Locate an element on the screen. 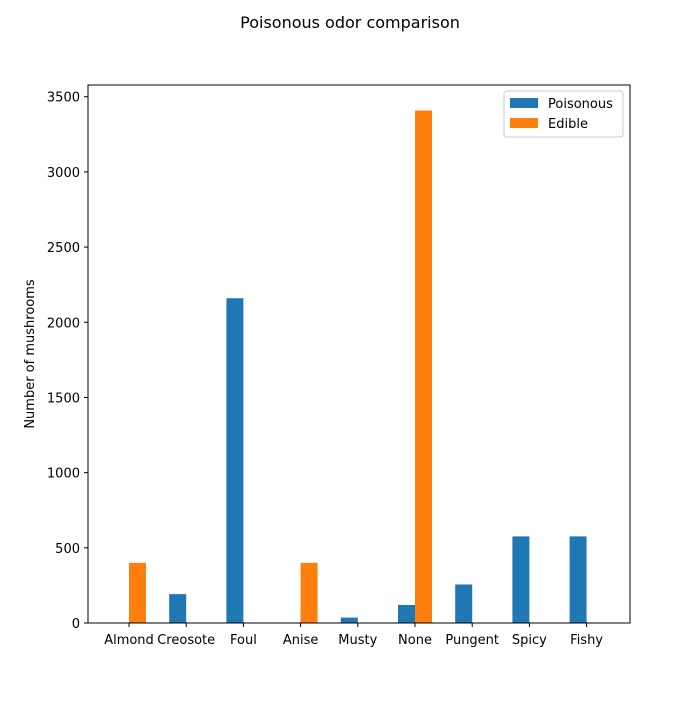  bar-poisonous-pungent is located at coordinates (464, 603).